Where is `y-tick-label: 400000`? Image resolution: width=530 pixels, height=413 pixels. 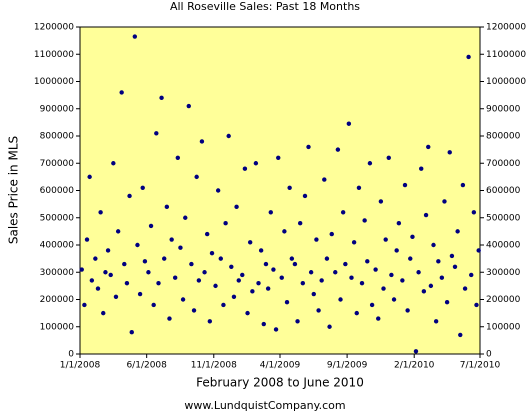
y-tick-label: 400000 is located at coordinates (57, 246).